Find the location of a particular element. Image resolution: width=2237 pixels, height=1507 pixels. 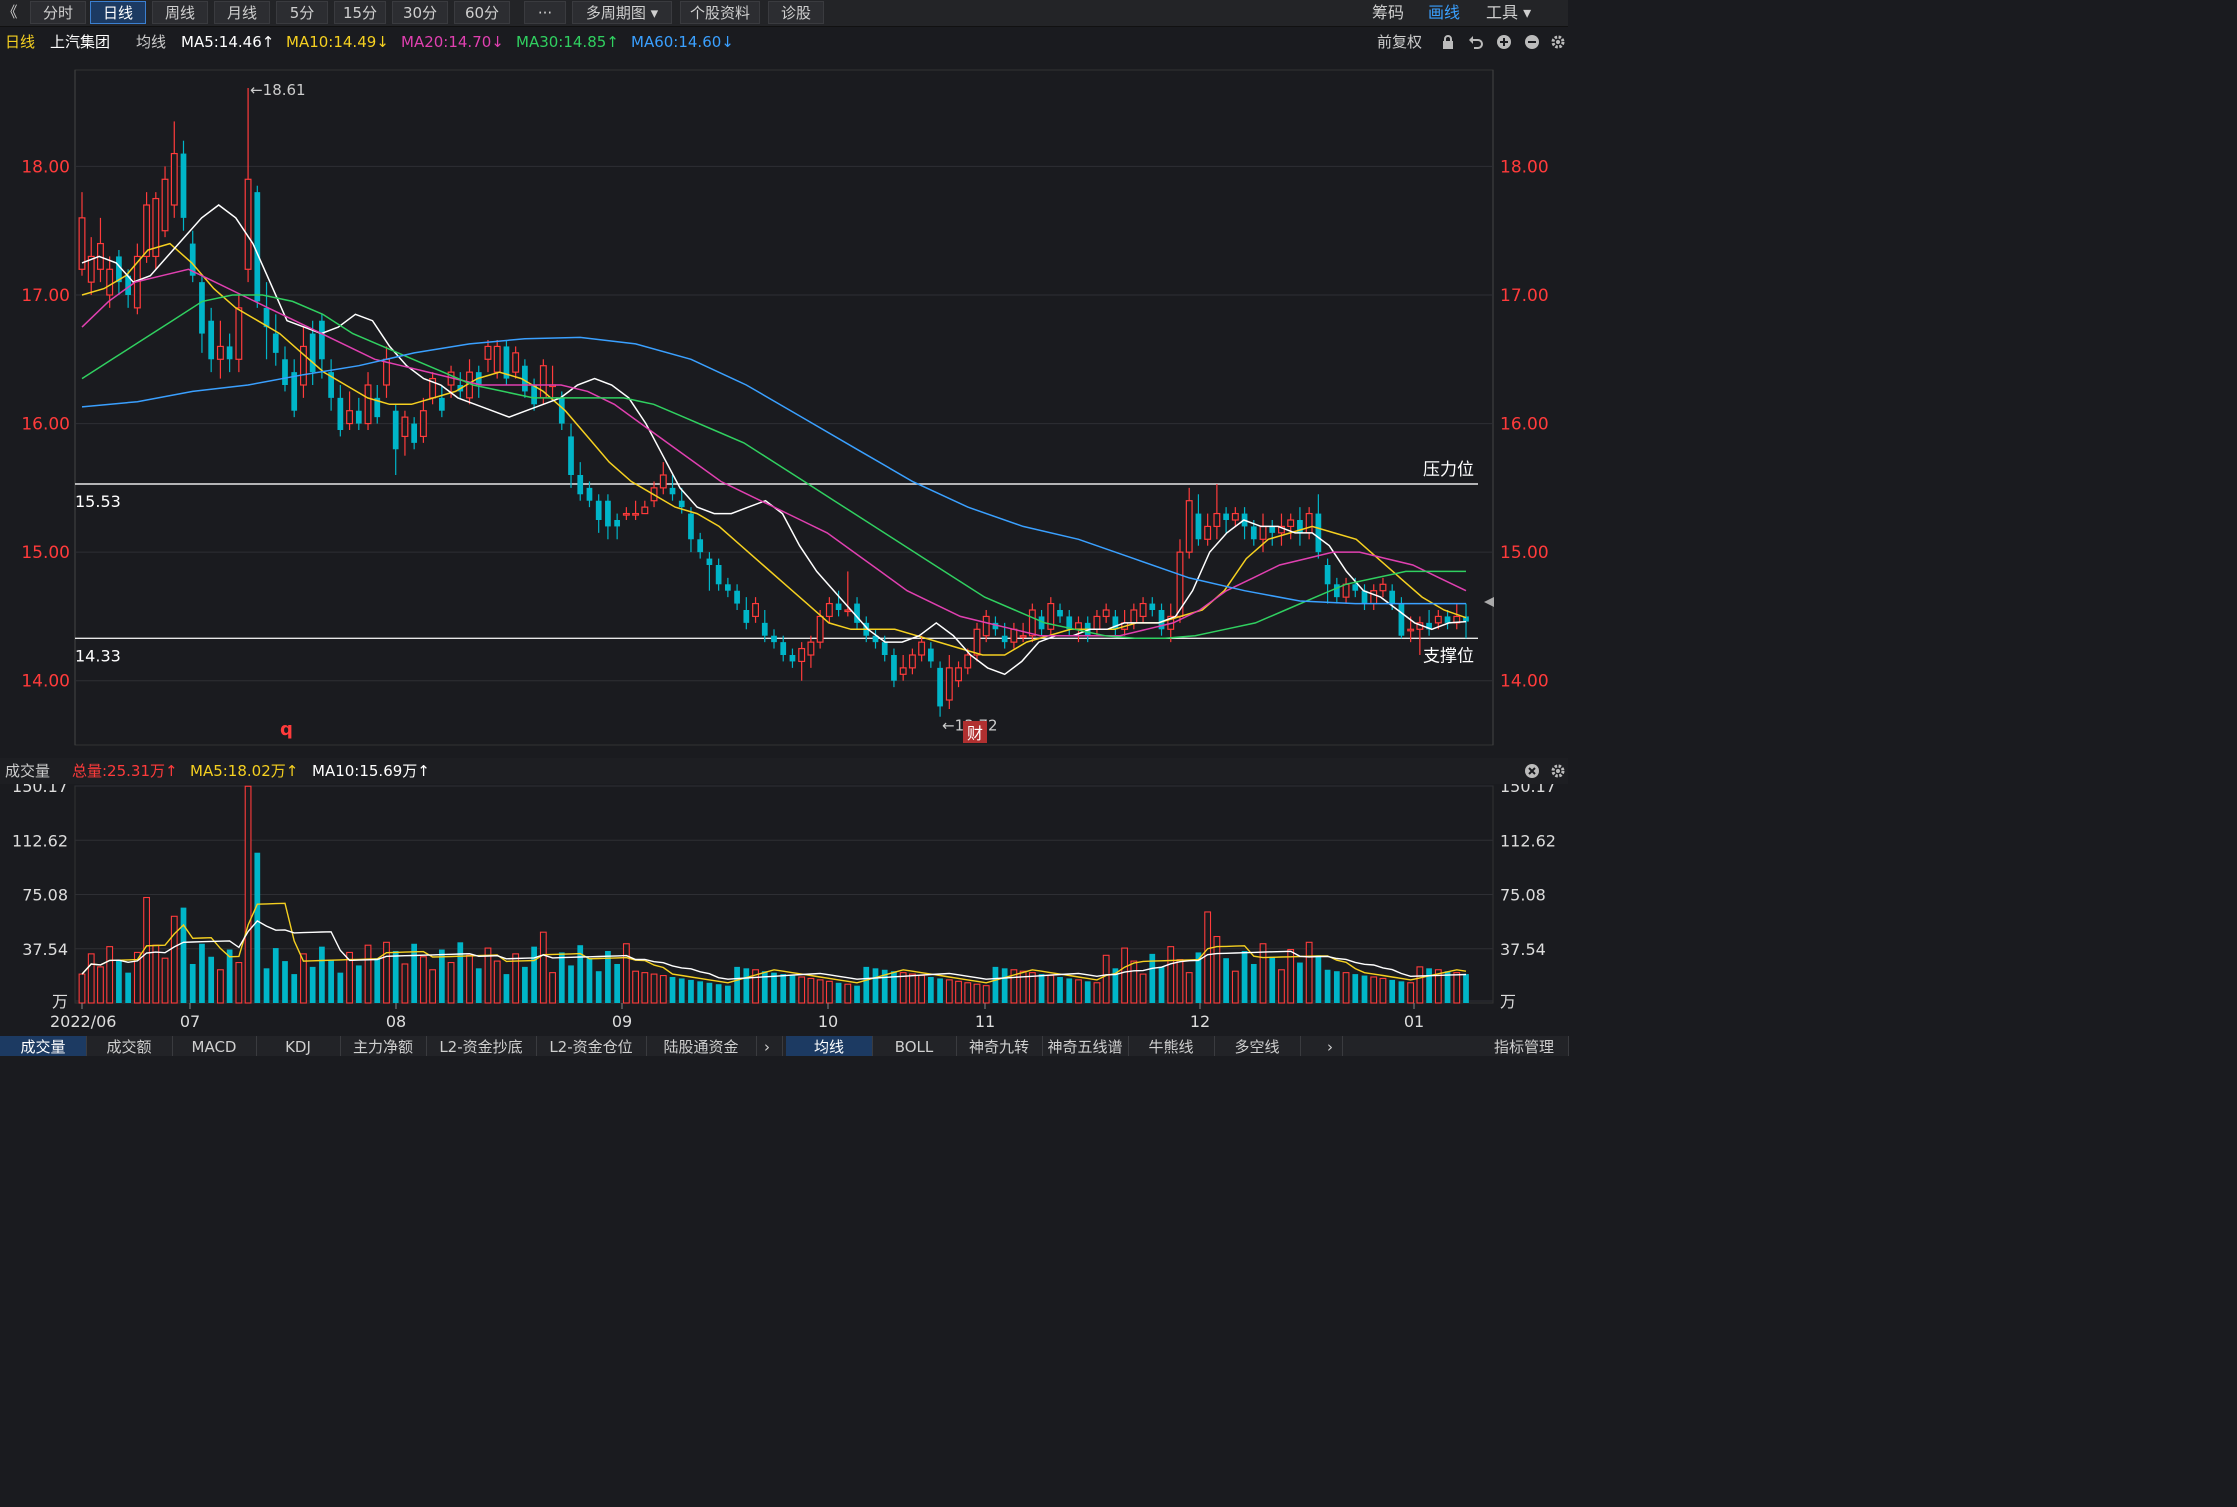

undo-icon is located at coordinates (1476, 42).